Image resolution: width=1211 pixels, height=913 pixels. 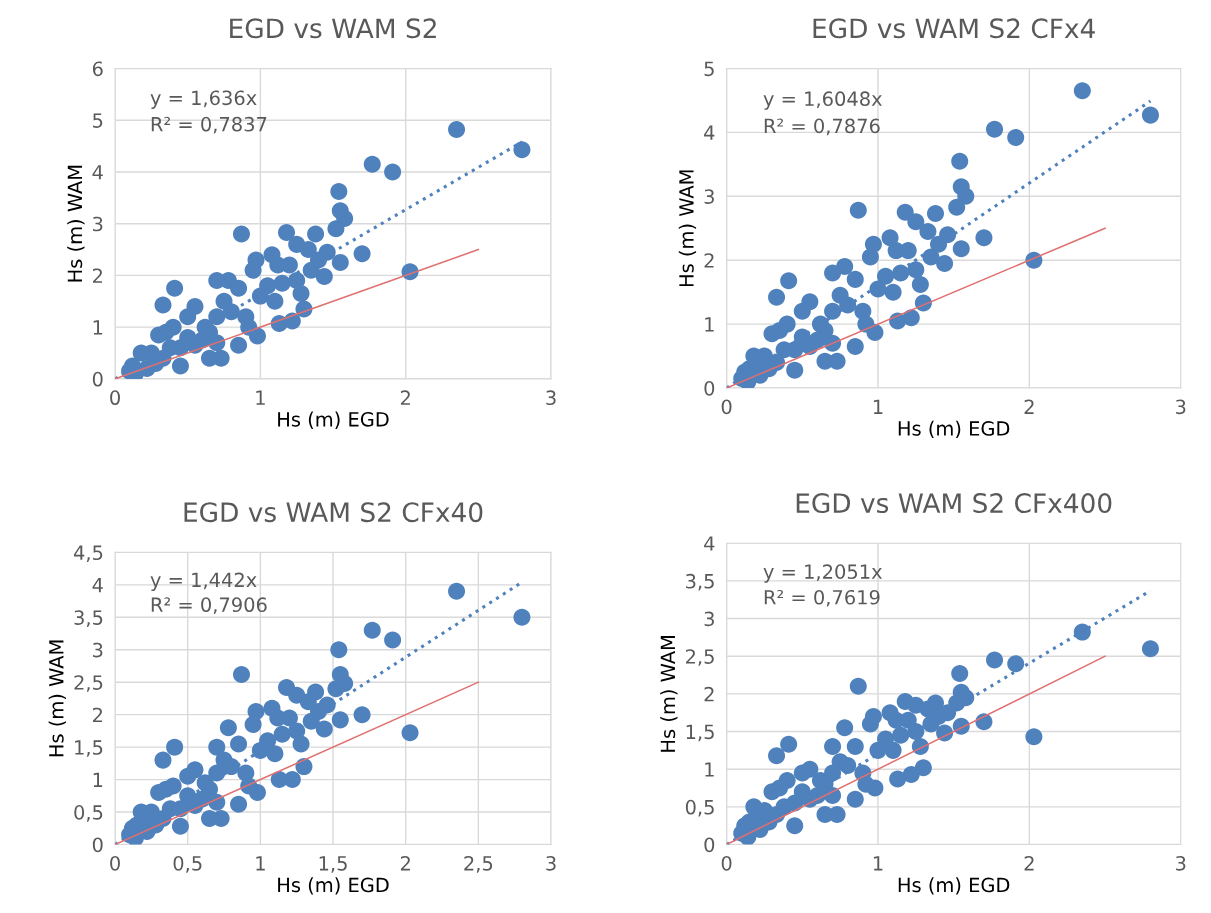 I want to click on annotation: y = 1,636x, so click(x=203, y=99).